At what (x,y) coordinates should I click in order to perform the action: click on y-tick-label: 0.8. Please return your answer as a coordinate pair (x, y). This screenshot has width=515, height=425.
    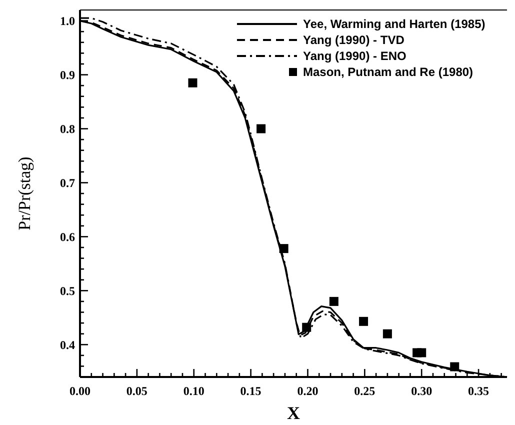
    Looking at the image, I should click on (67, 129).